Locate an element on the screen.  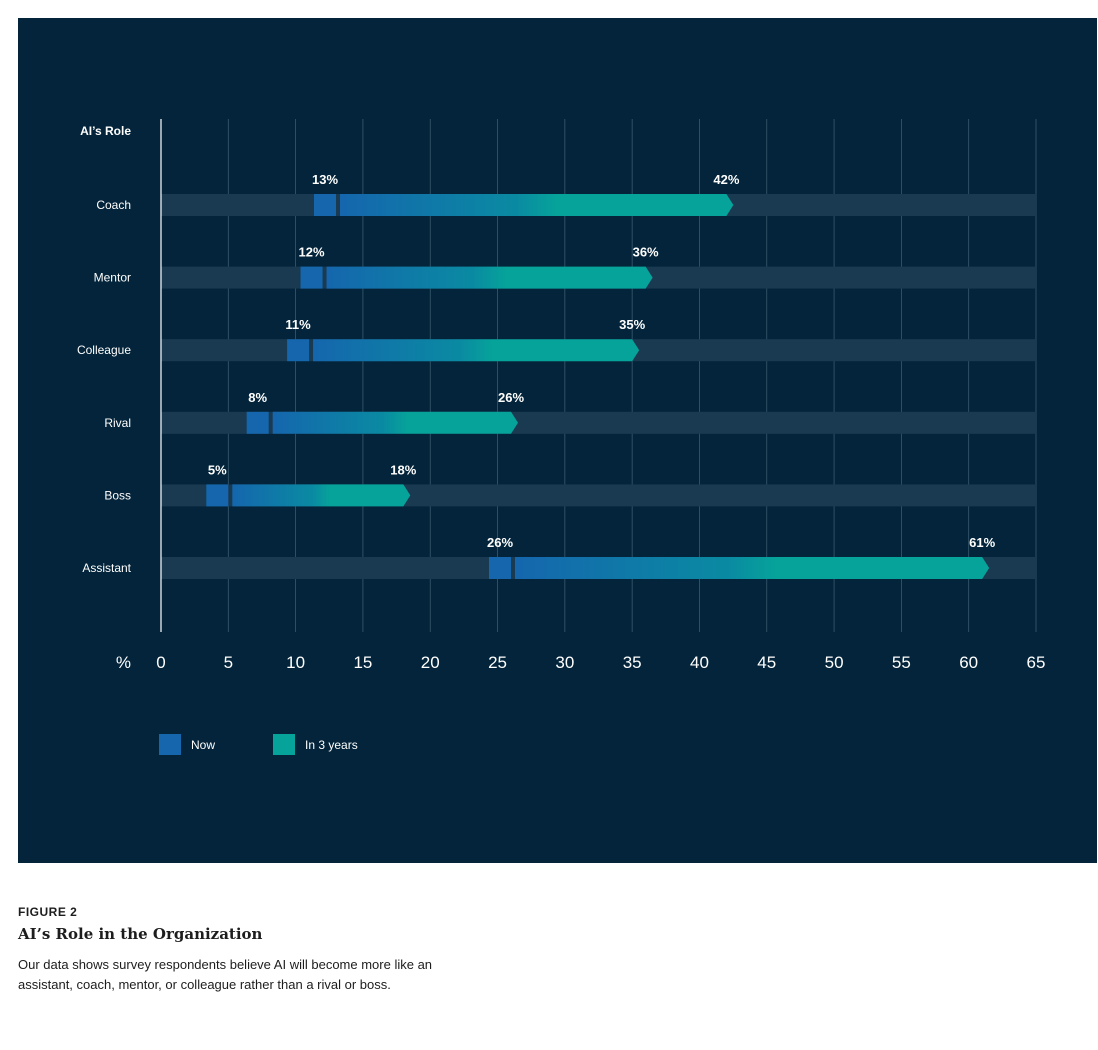
data-label-in-3-years-colleague: 35% is located at coordinates (632, 324).